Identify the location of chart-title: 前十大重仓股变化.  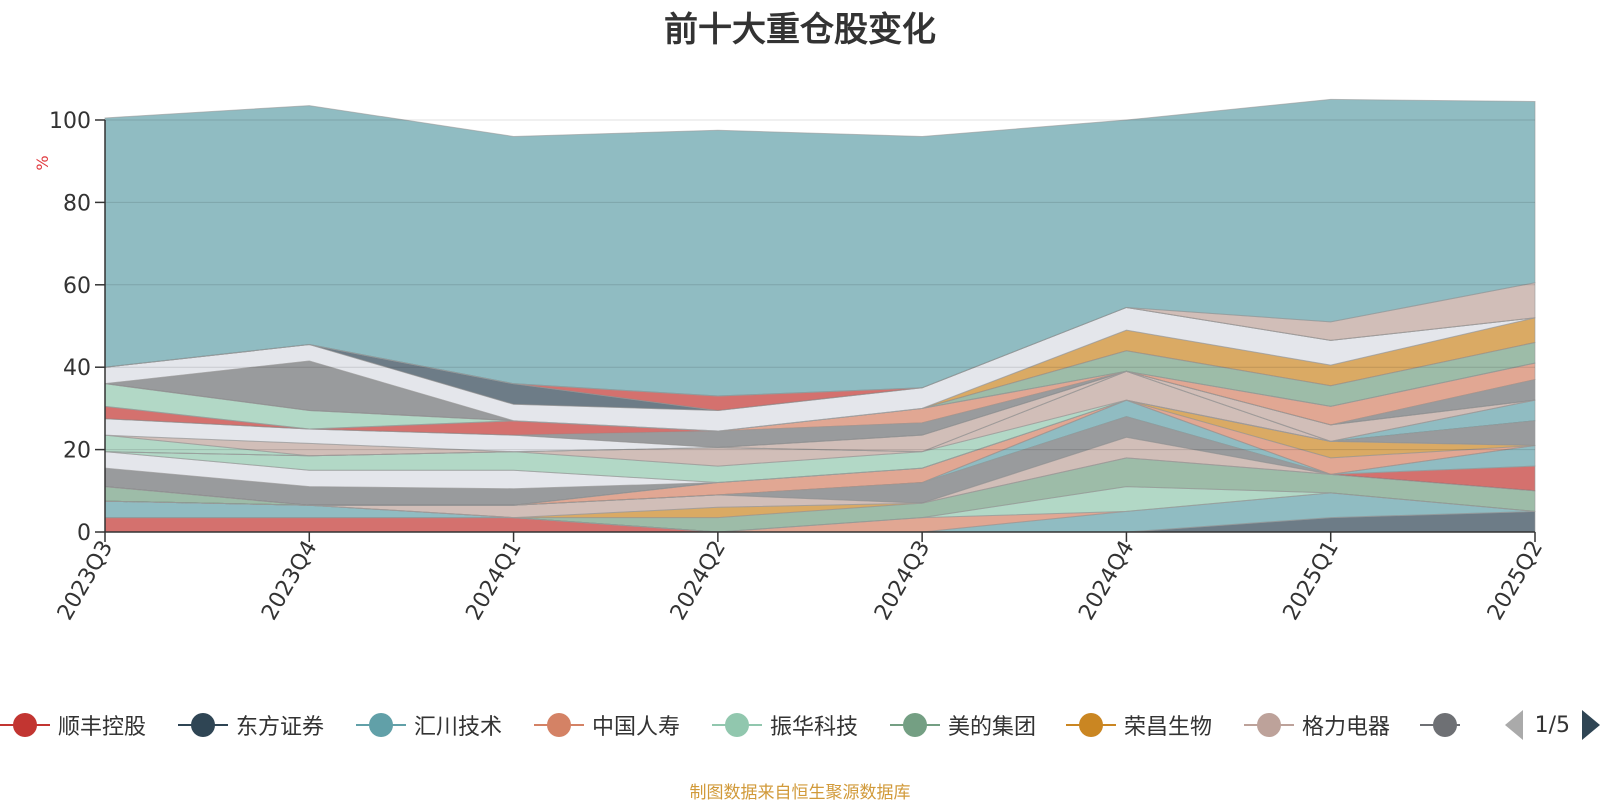
(800, 30).